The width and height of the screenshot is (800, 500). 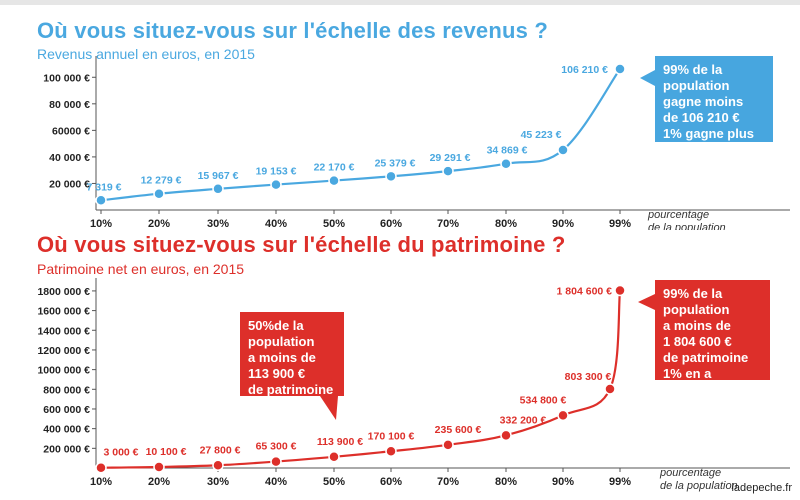 What do you see at coordinates (276, 447) in the screenshot?
I see `data-label: 65 300 €` at bounding box center [276, 447].